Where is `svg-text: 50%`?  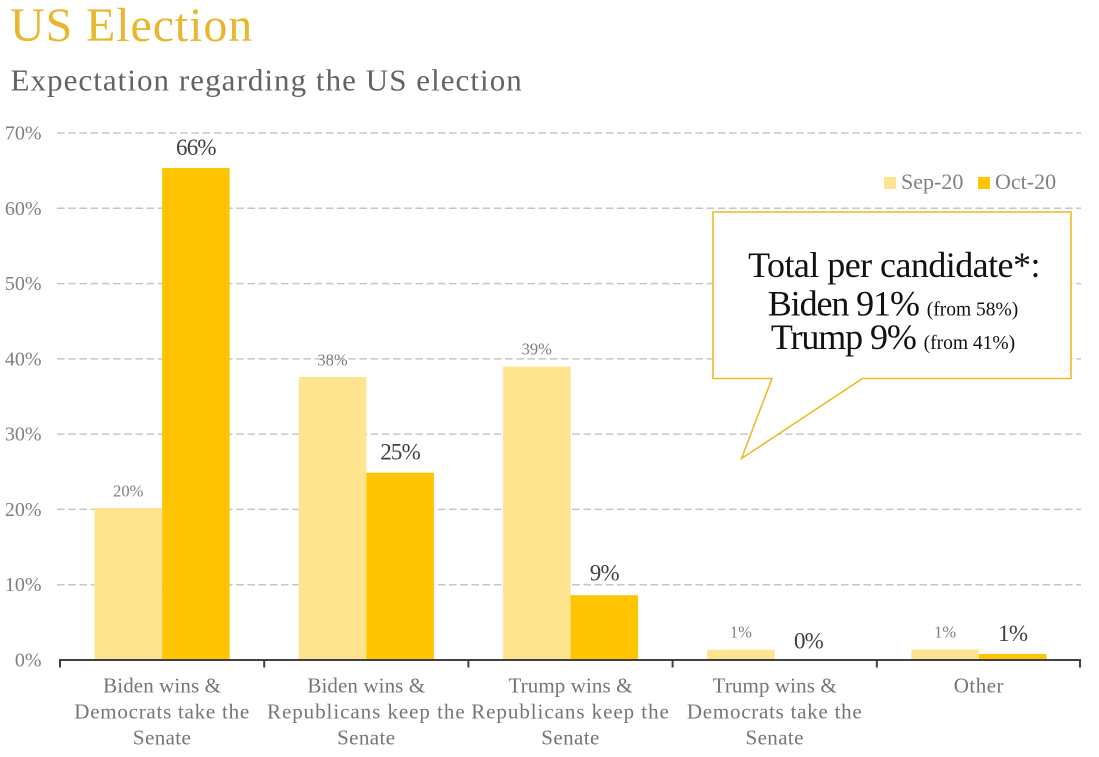 svg-text: 50% is located at coordinates (23, 284).